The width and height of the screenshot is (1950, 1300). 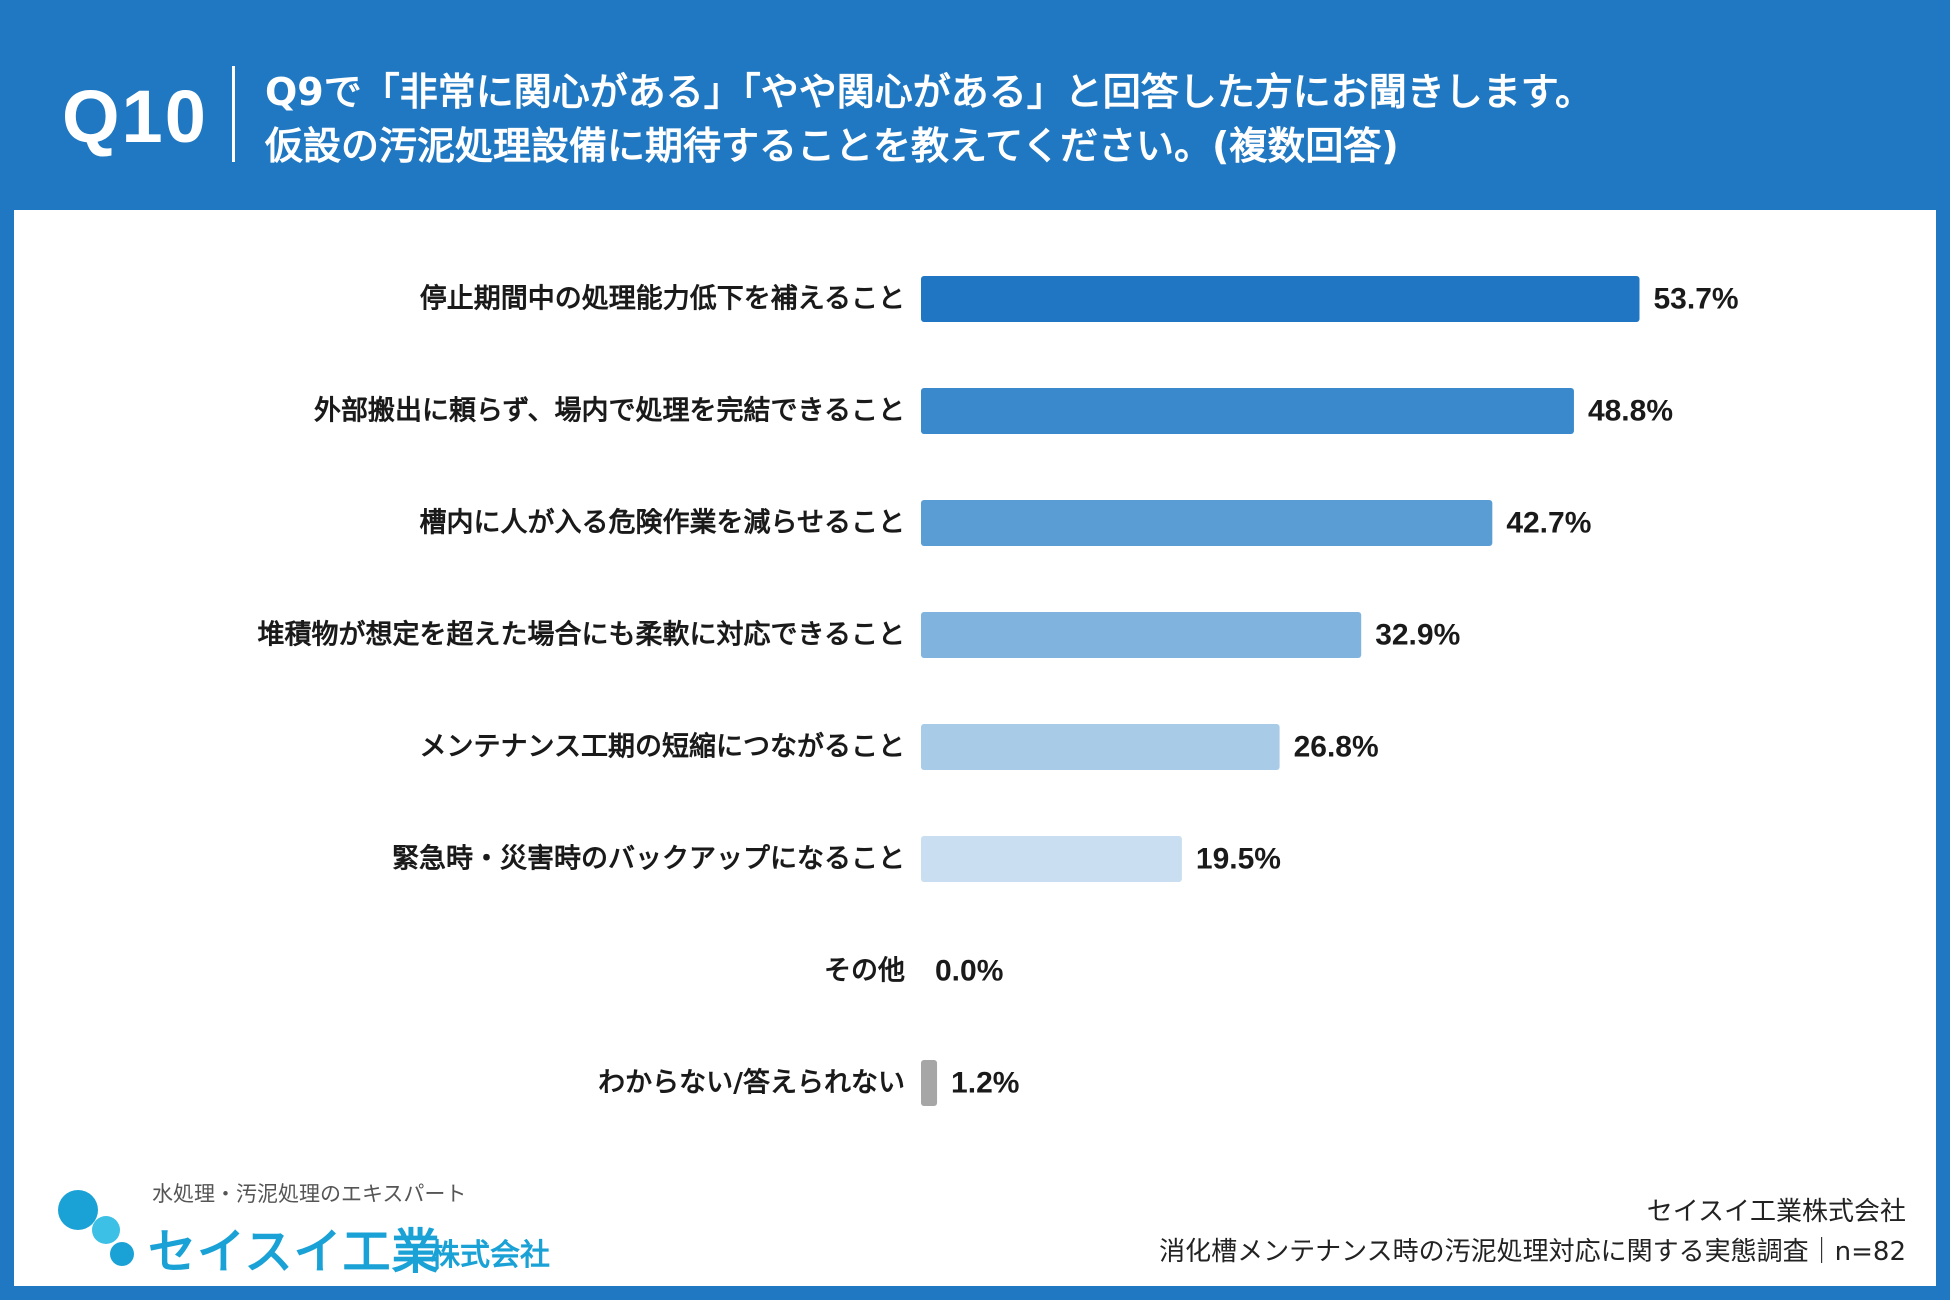 What do you see at coordinates (662, 747) in the screenshot?
I see `category-label: メンテナンス工期の短縮につながること` at bounding box center [662, 747].